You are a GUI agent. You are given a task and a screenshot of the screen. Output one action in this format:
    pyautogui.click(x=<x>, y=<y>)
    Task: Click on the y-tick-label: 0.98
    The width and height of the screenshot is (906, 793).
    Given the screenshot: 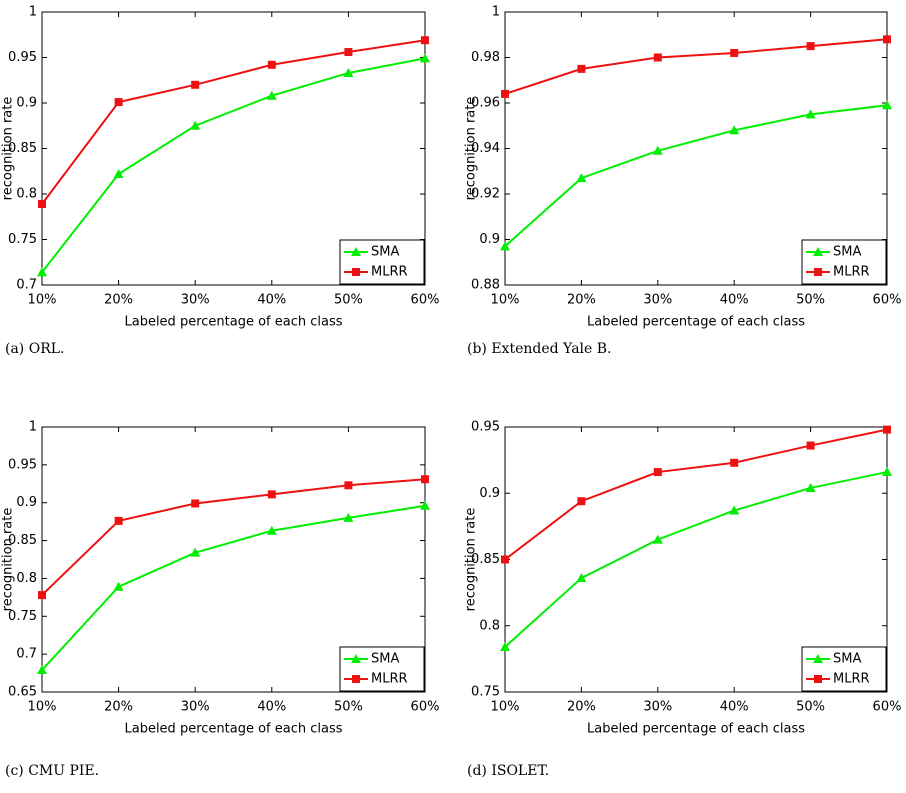 What is the action you would take?
    pyautogui.click(x=485, y=57)
    